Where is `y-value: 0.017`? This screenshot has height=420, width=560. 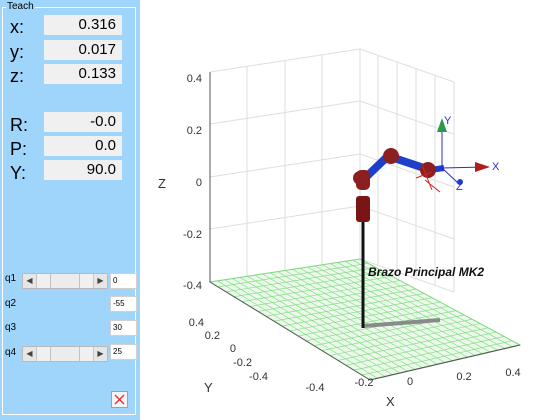
y-value: 0.017 is located at coordinates (83, 50).